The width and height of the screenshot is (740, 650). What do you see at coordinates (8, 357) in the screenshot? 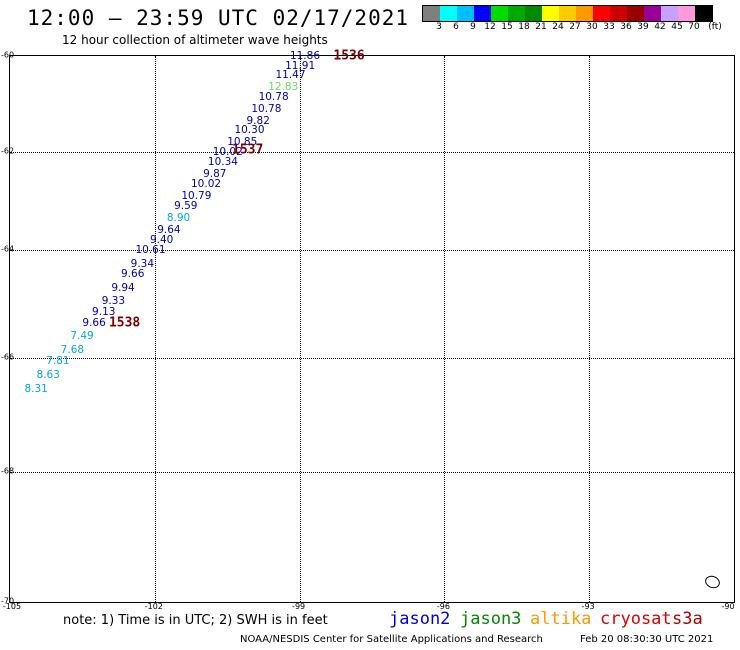
I see `latitude-label: -66` at bounding box center [8, 357].